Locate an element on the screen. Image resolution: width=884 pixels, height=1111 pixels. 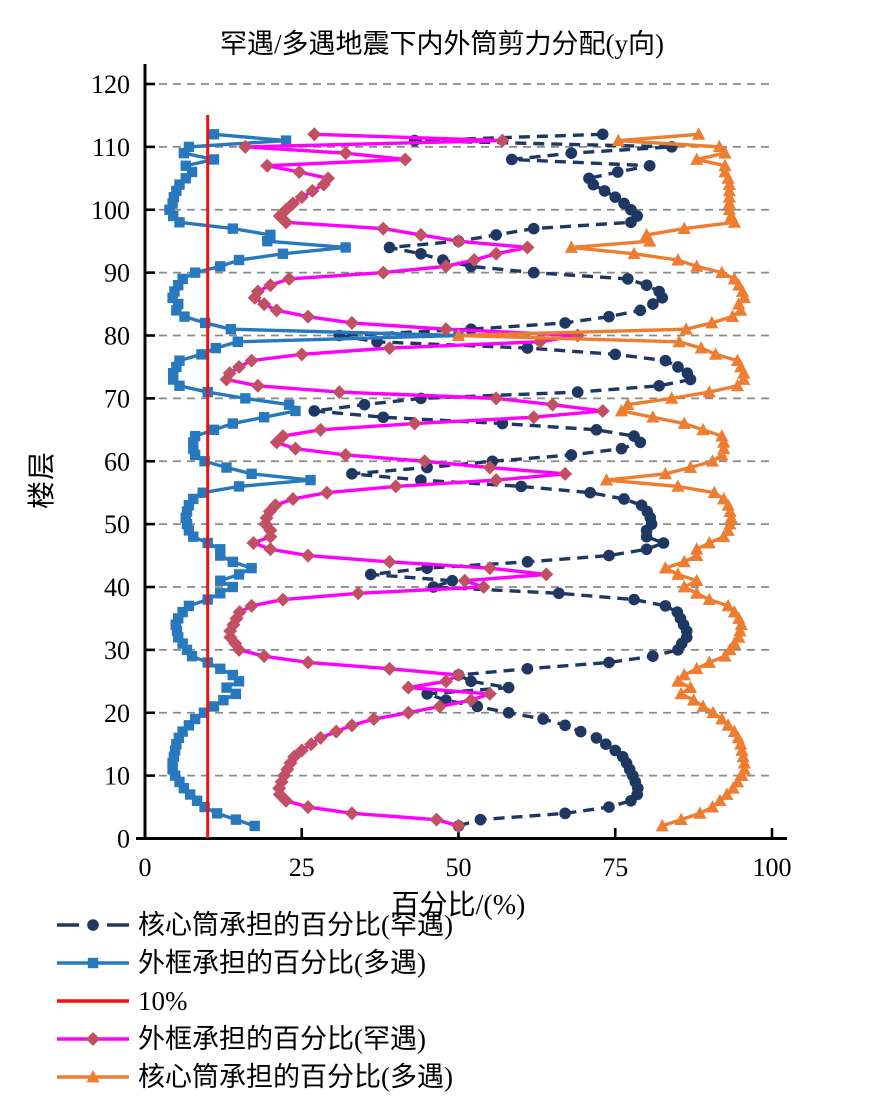
x-axis-title: 百分比/(%) is located at coordinates (458, 905).